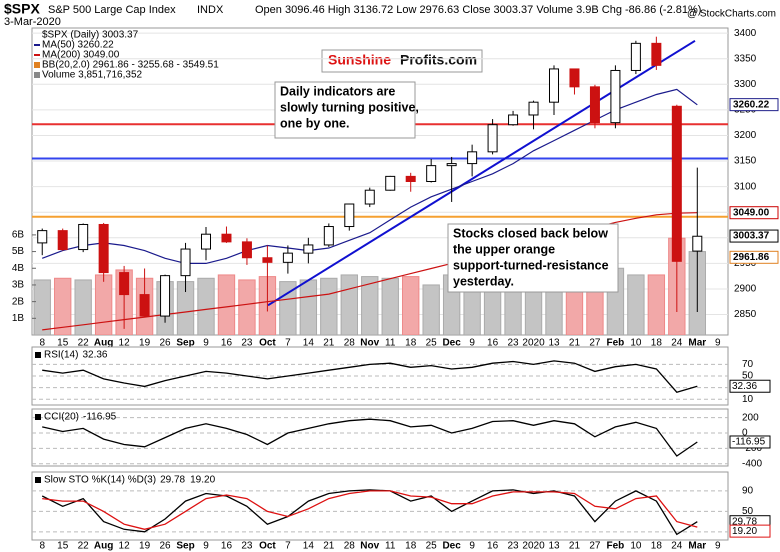  Describe the element at coordinates (748, 364) in the screenshot. I see `y-tick-label: 70` at that location.